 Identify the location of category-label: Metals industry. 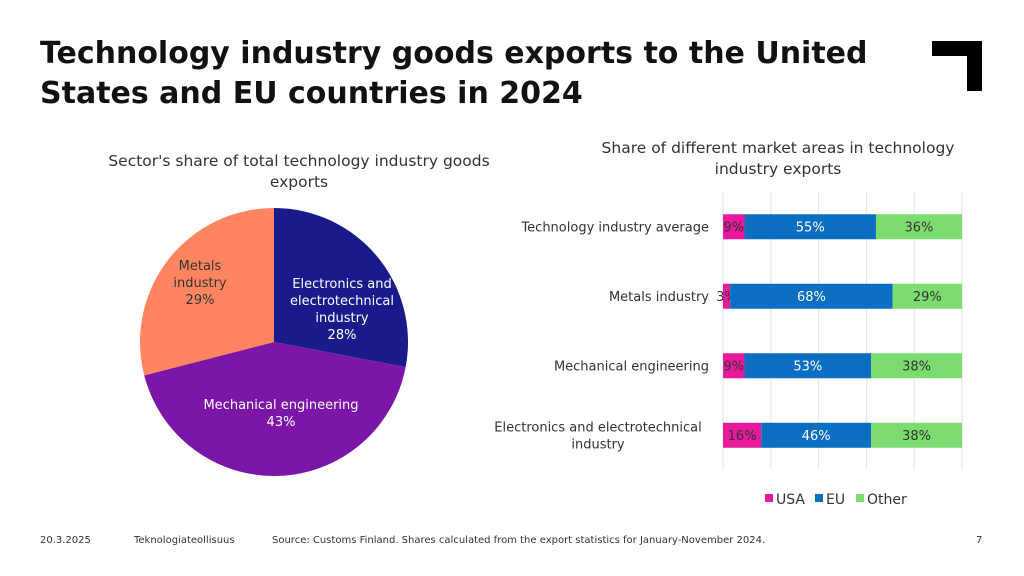
(659, 297).